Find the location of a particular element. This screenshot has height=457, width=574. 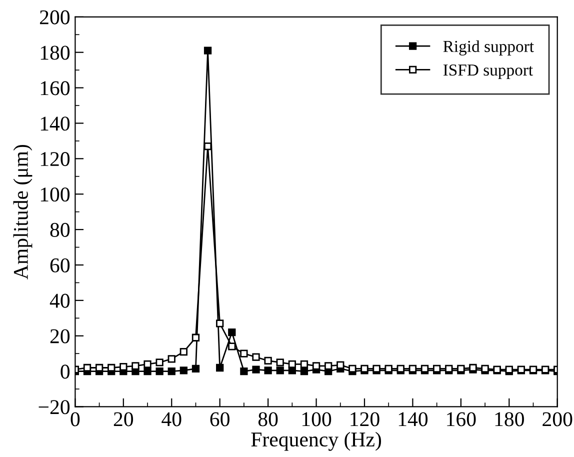

x-tick-label: 120 is located at coordinates (365, 419).